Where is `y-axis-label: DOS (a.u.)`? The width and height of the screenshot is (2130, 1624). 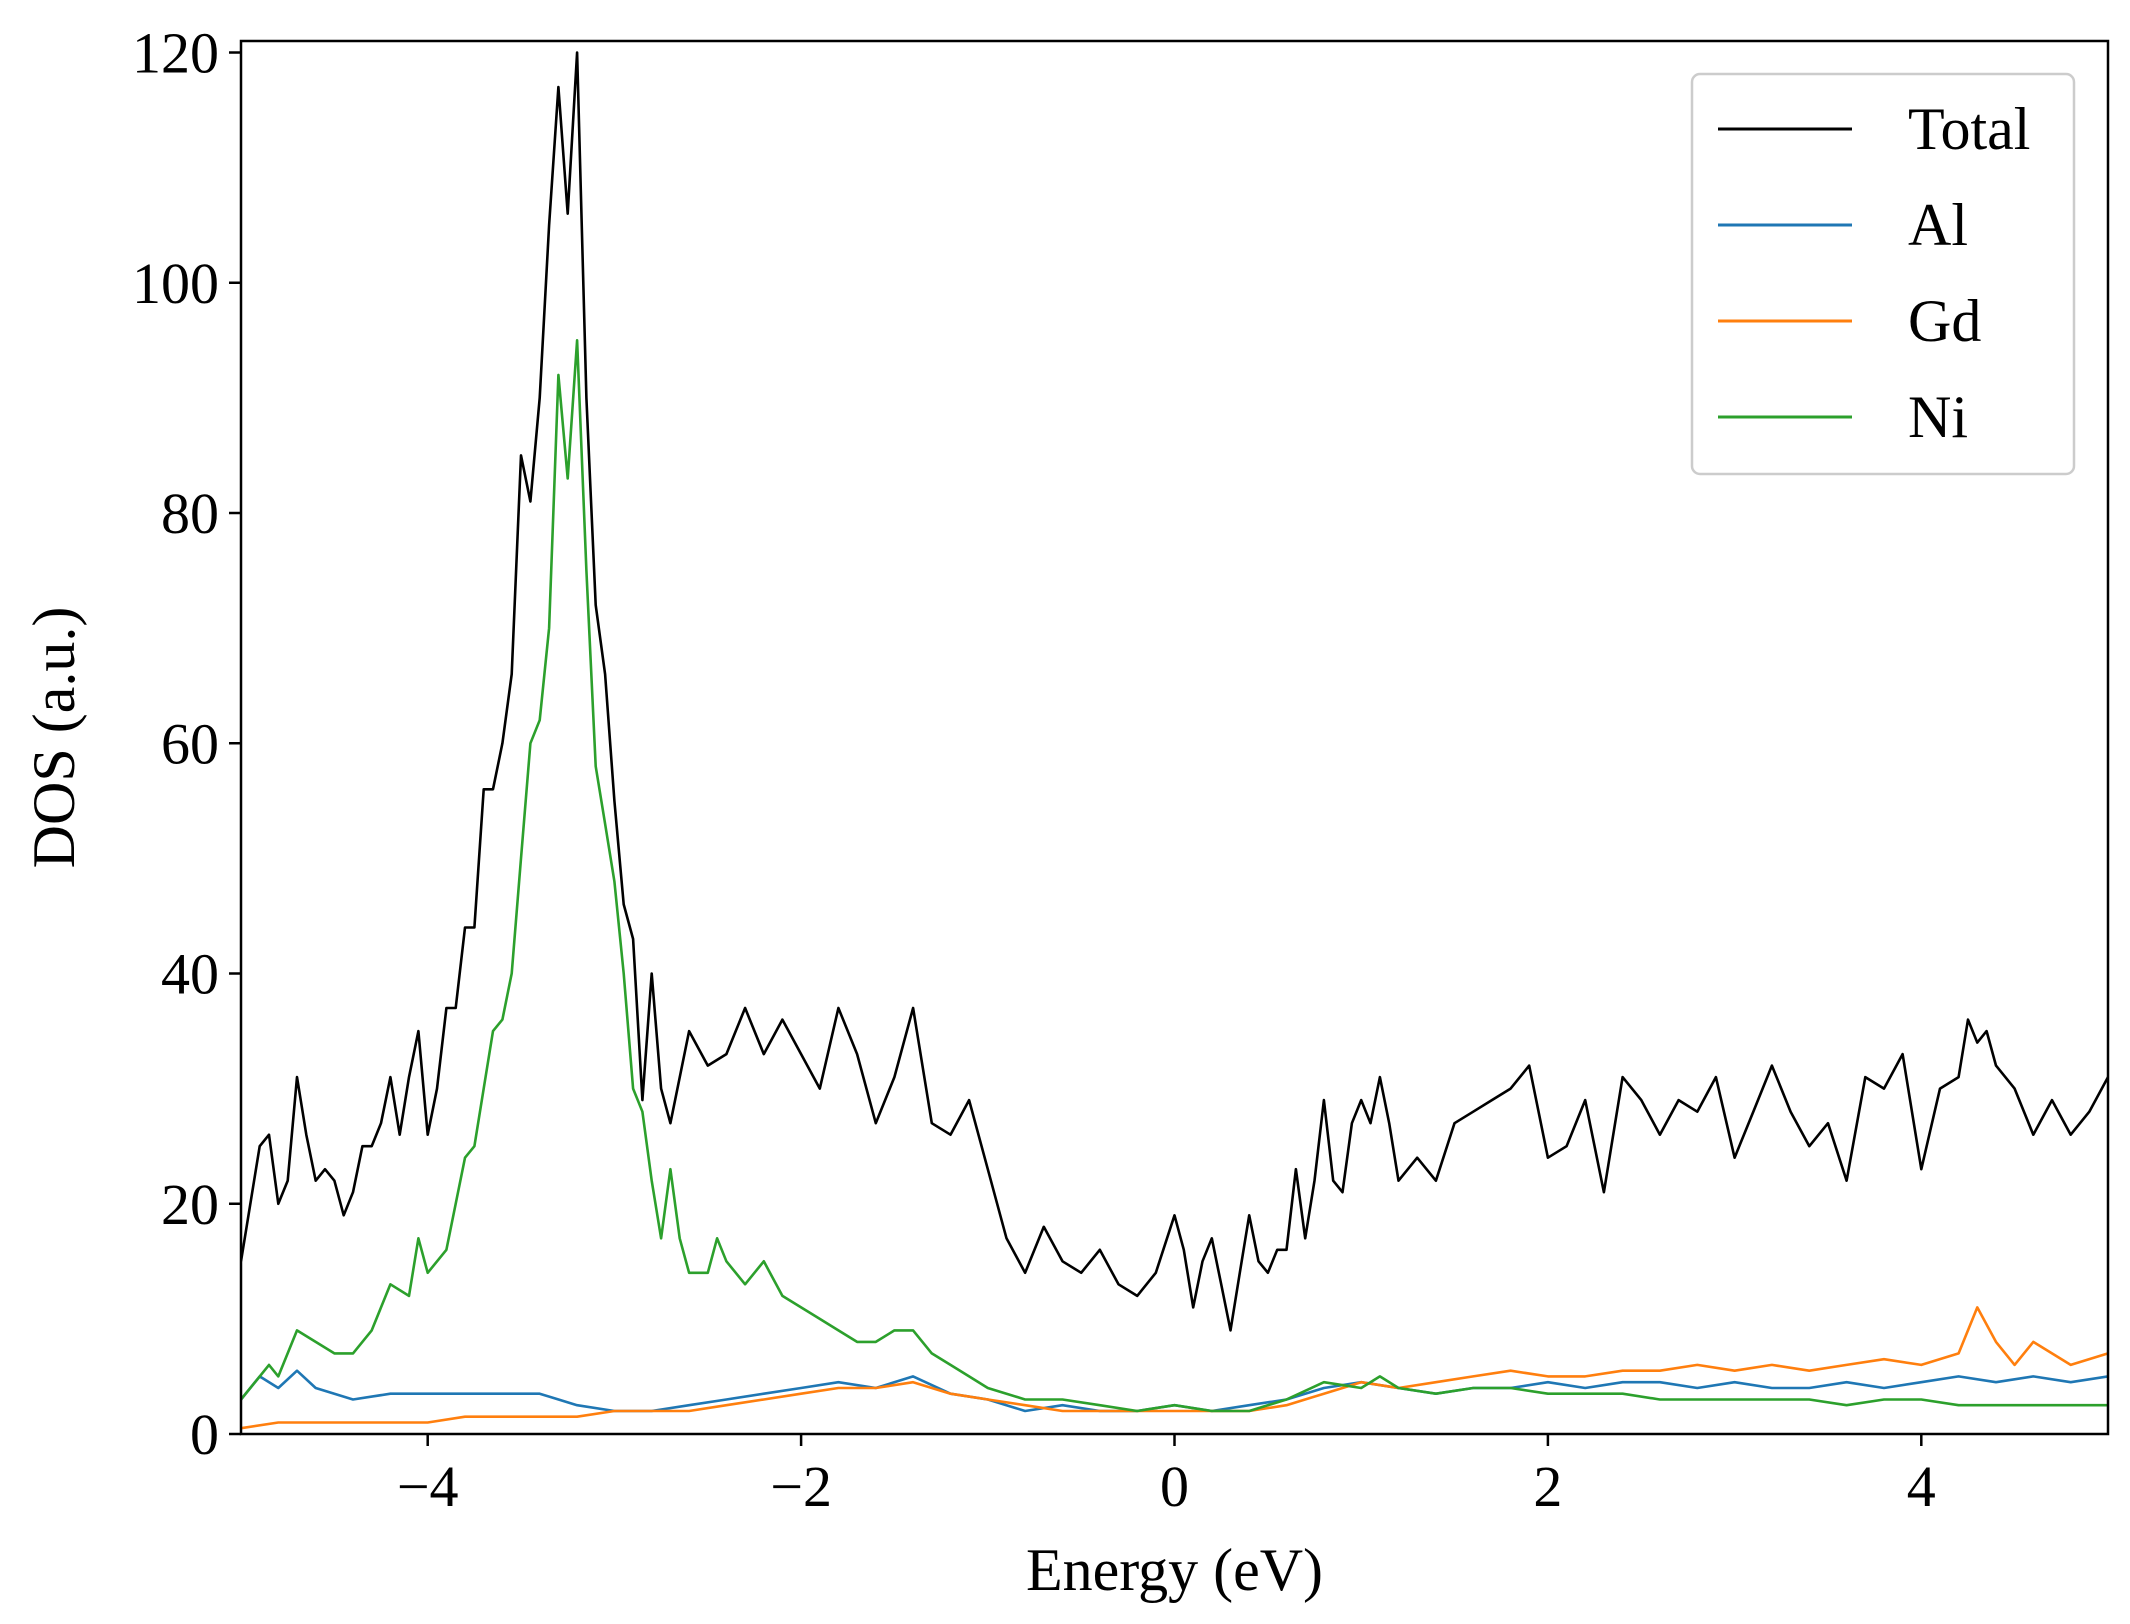
y-axis-label: DOS (a.u.) is located at coordinates (54, 738).